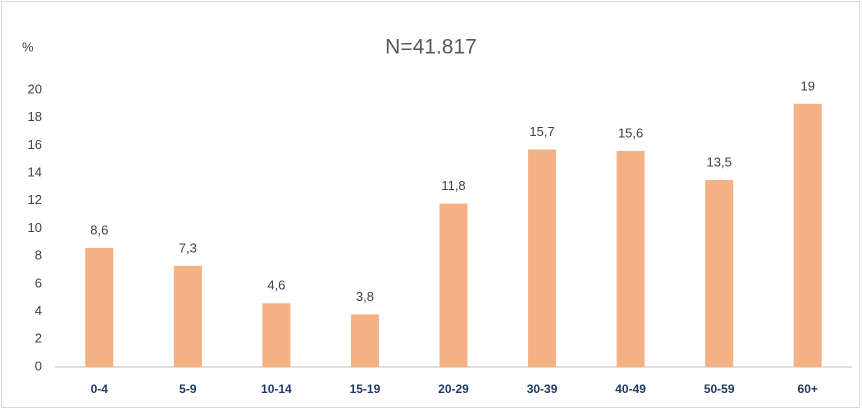  I want to click on y-tick-label: 8, so click(38, 255).